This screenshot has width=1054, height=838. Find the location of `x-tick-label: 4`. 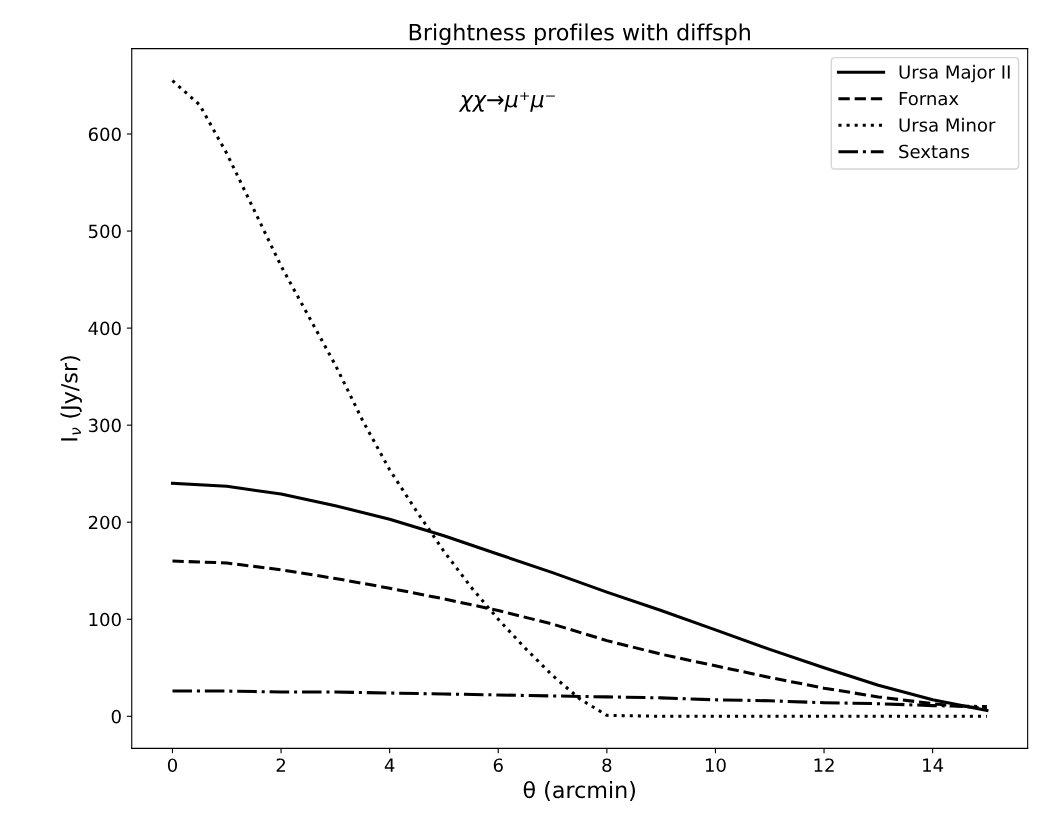

x-tick-label: 4 is located at coordinates (389, 765).